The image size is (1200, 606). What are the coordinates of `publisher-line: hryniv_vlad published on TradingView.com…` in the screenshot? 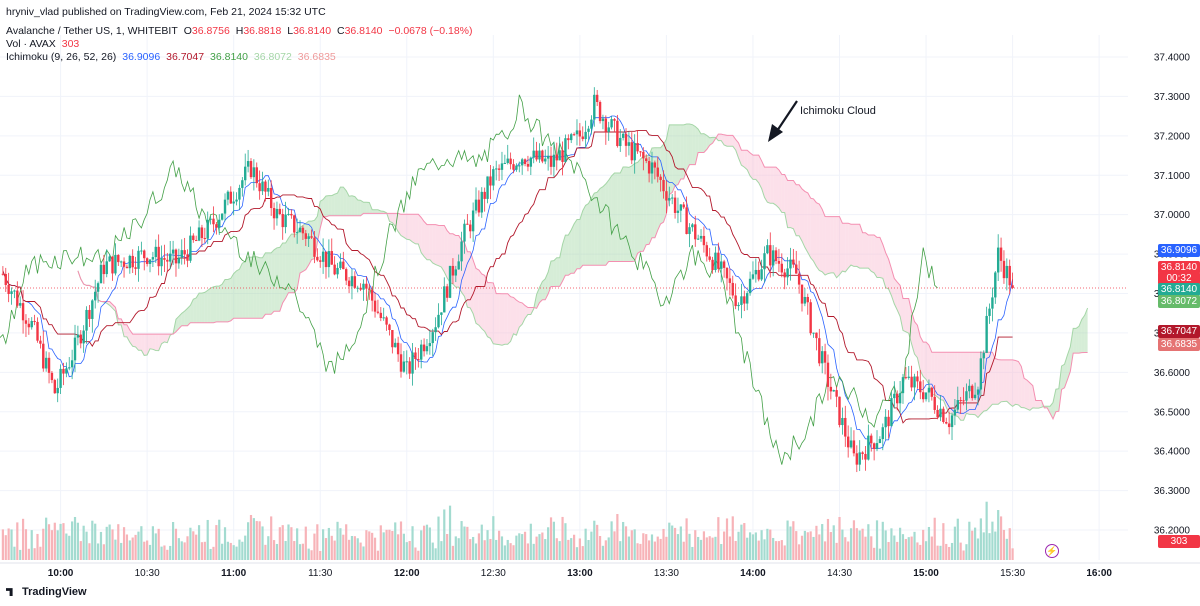 It's located at (167, 12).